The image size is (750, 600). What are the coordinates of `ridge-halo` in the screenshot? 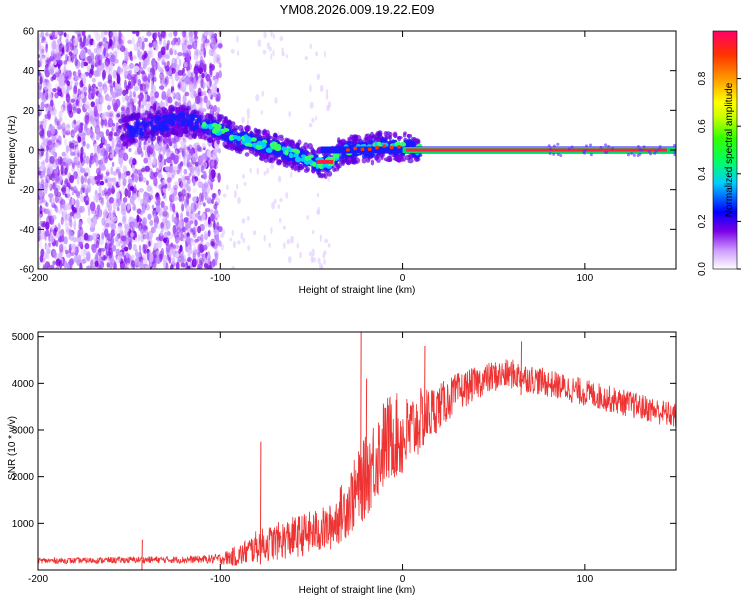 It's located at (297, 144).